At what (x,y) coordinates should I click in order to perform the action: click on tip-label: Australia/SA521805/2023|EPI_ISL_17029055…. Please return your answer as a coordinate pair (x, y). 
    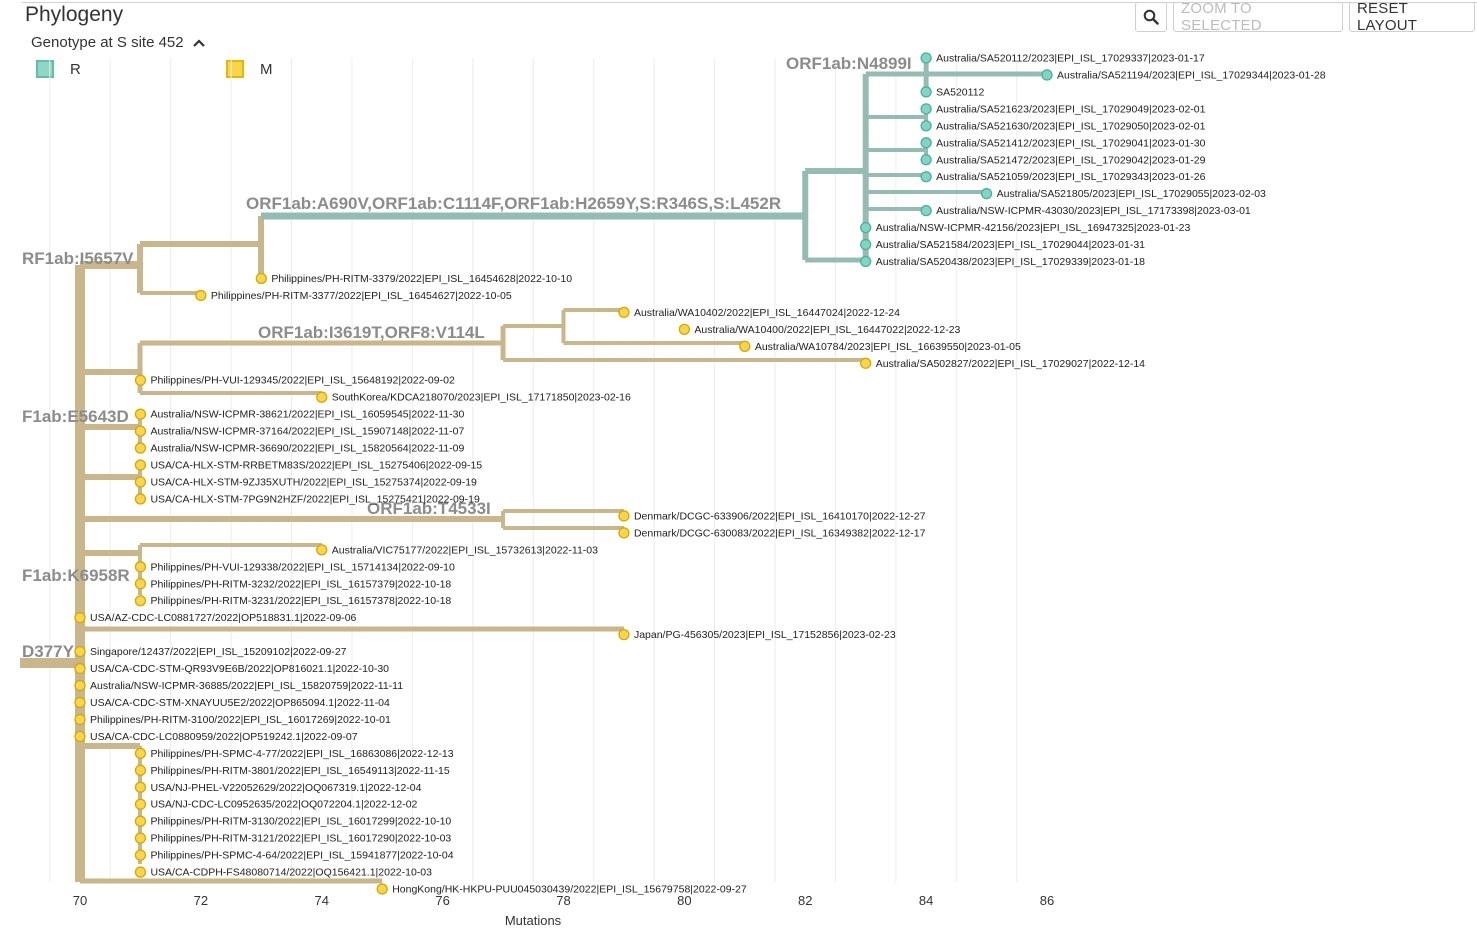
    Looking at the image, I should click on (1131, 194).